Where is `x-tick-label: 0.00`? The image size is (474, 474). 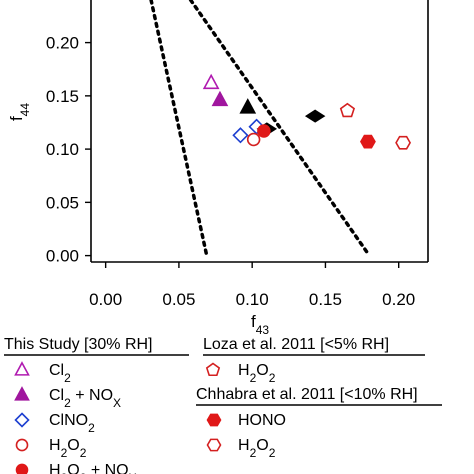 x-tick-label: 0.00 is located at coordinates (105, 299).